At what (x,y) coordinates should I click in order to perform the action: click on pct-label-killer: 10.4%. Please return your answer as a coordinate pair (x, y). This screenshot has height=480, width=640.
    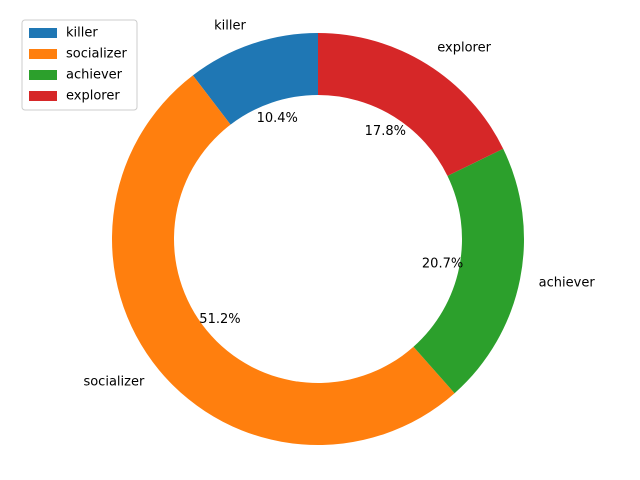
    Looking at the image, I should click on (277, 118).